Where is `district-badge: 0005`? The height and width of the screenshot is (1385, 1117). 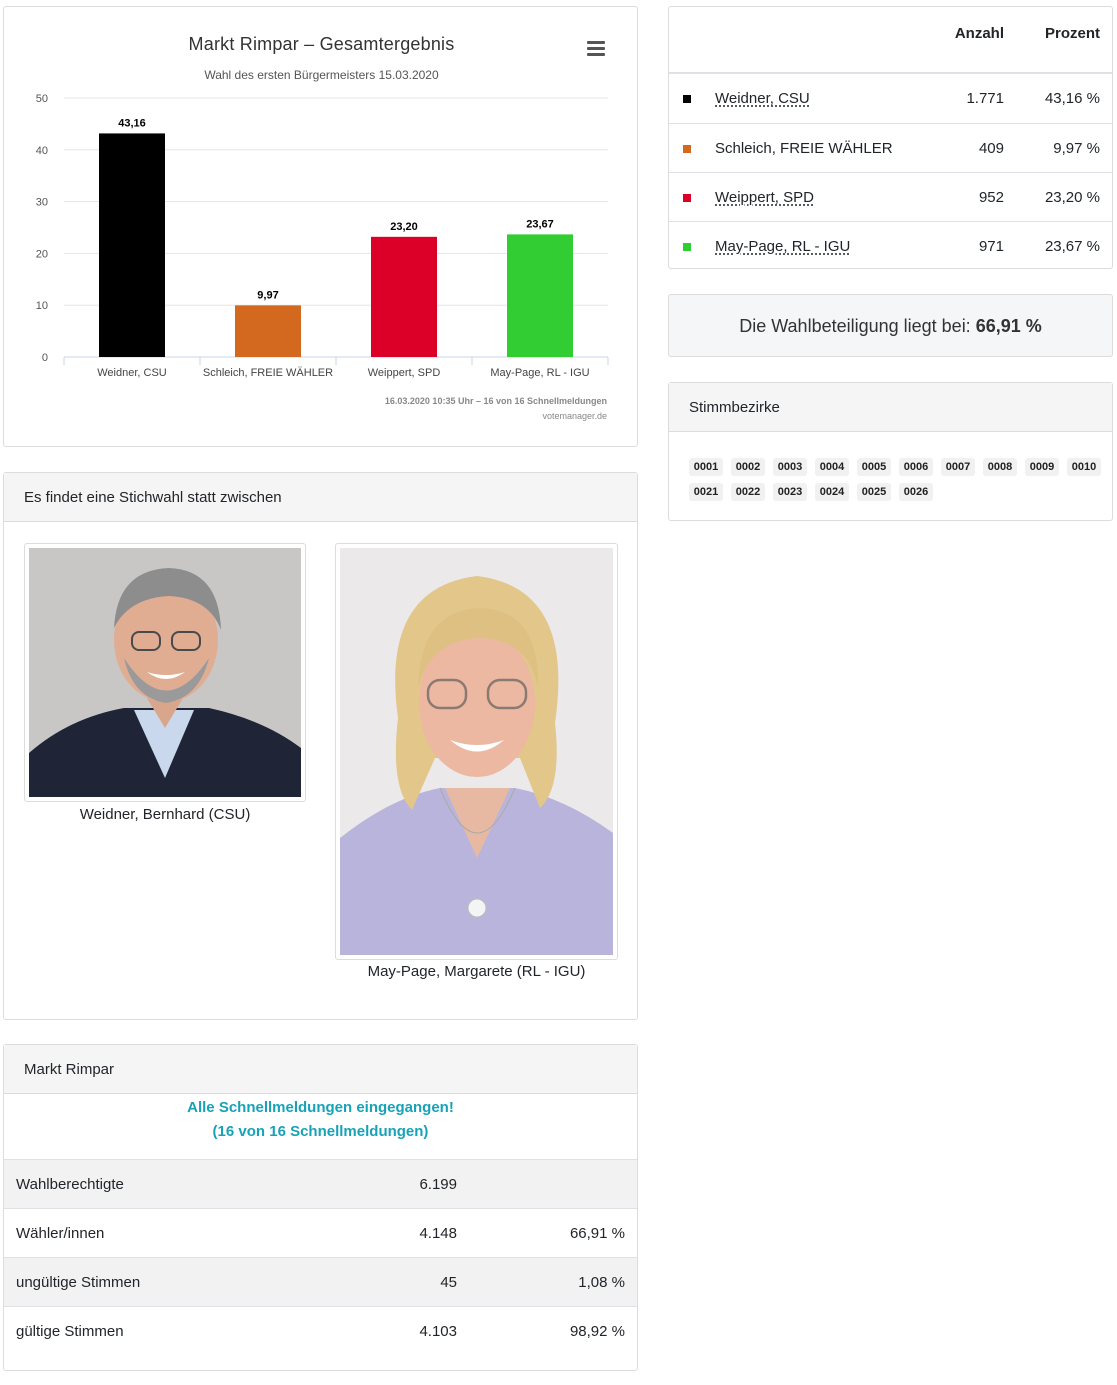
district-badge: 0005 is located at coordinates (874, 467).